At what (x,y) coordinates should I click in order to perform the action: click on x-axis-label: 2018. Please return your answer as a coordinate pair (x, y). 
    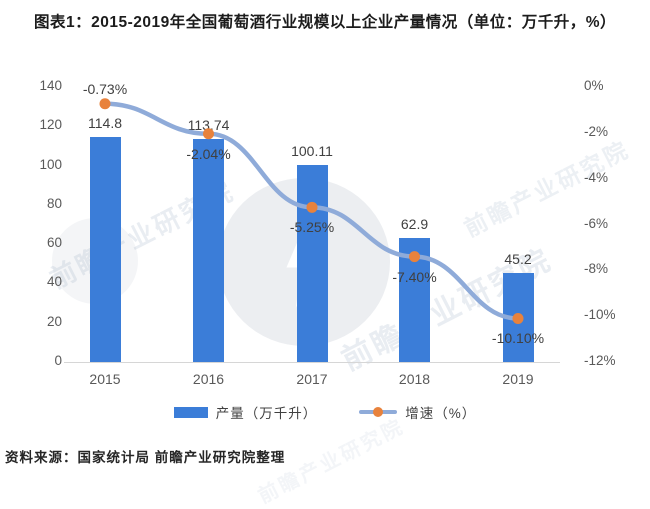
    Looking at the image, I should click on (414, 379).